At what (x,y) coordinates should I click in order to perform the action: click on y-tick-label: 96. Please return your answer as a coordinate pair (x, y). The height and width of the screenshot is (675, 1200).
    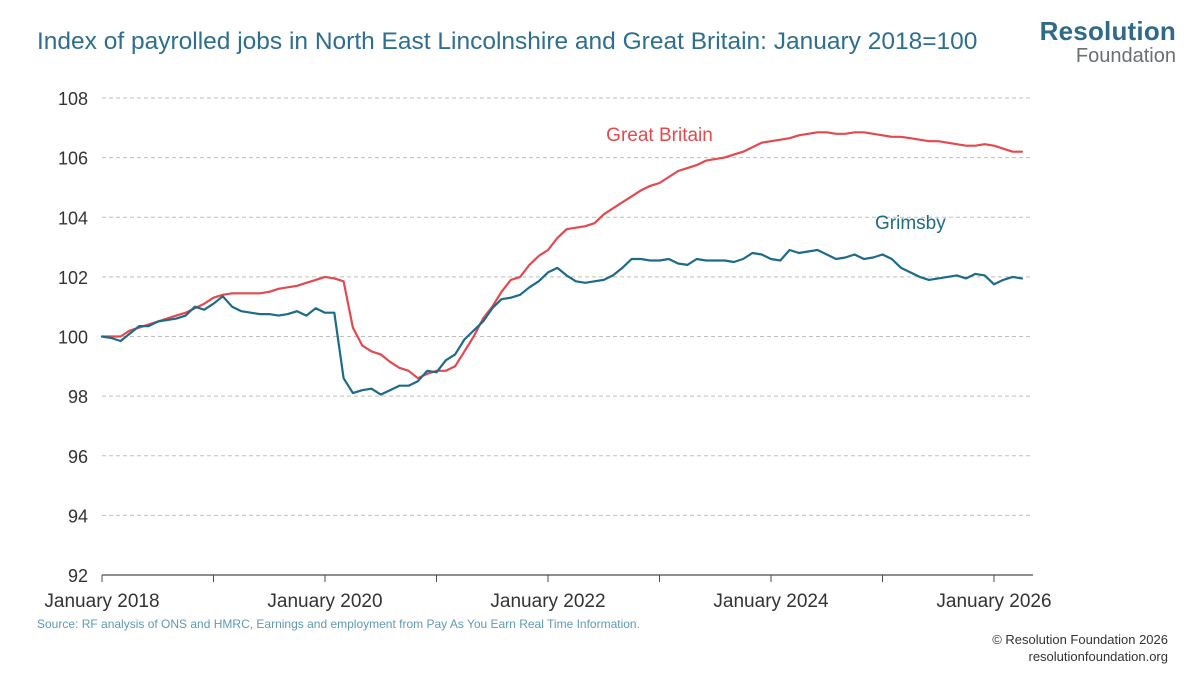
    Looking at the image, I should click on (78, 457).